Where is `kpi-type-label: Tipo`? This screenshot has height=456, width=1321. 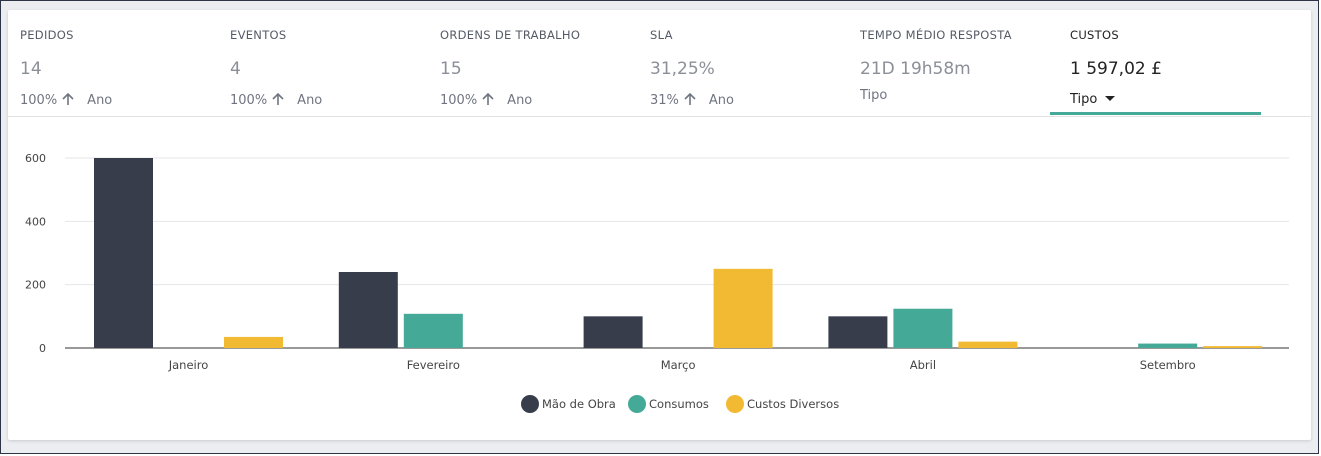
kpi-type-label: Tipo is located at coordinates (1084, 99).